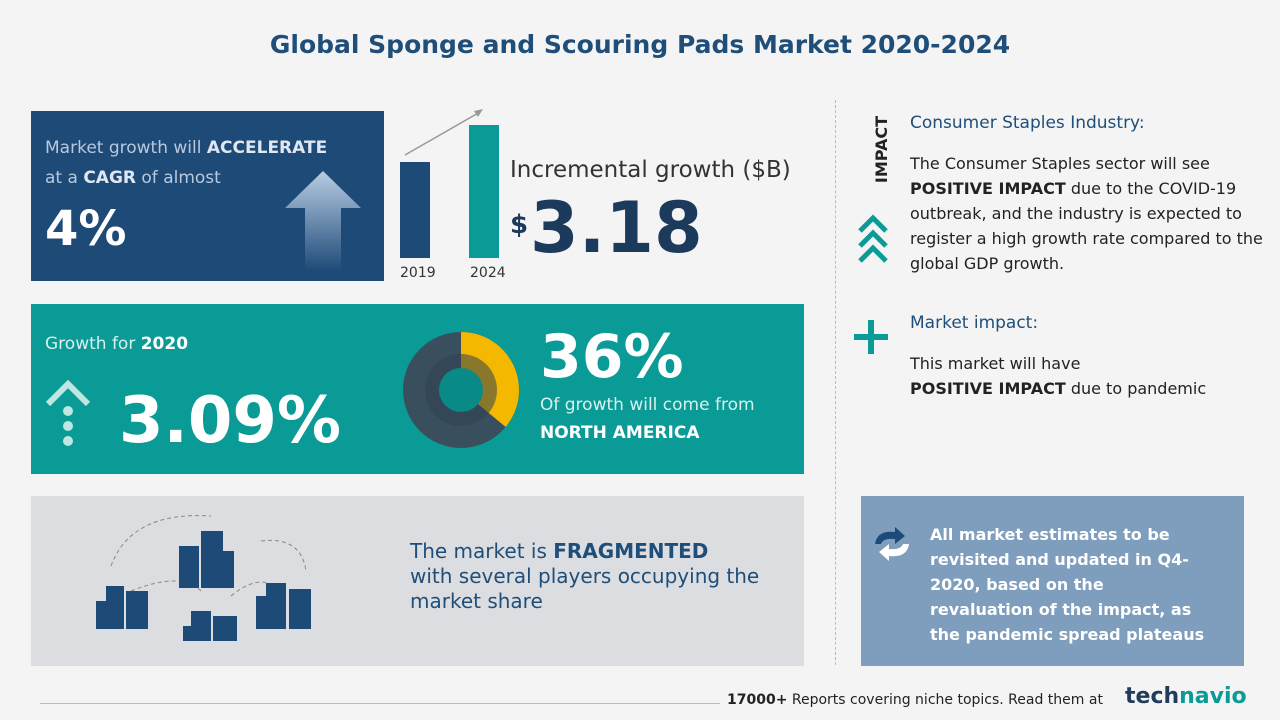 This screenshot has width=1280, height=720. I want to click on donut, so click(461, 390).